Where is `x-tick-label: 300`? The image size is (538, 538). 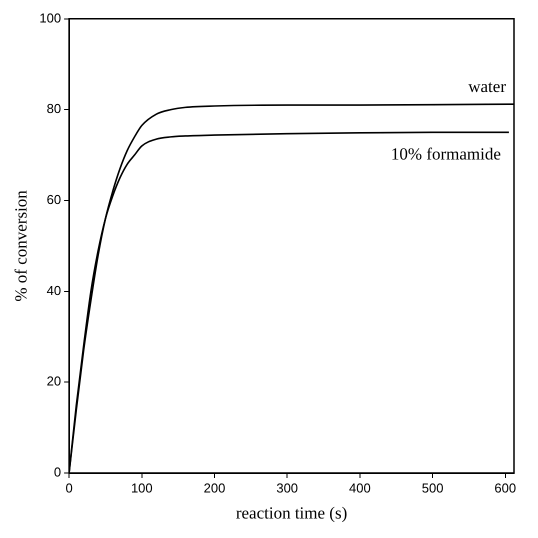
x-tick-label: 300 is located at coordinates (287, 488).